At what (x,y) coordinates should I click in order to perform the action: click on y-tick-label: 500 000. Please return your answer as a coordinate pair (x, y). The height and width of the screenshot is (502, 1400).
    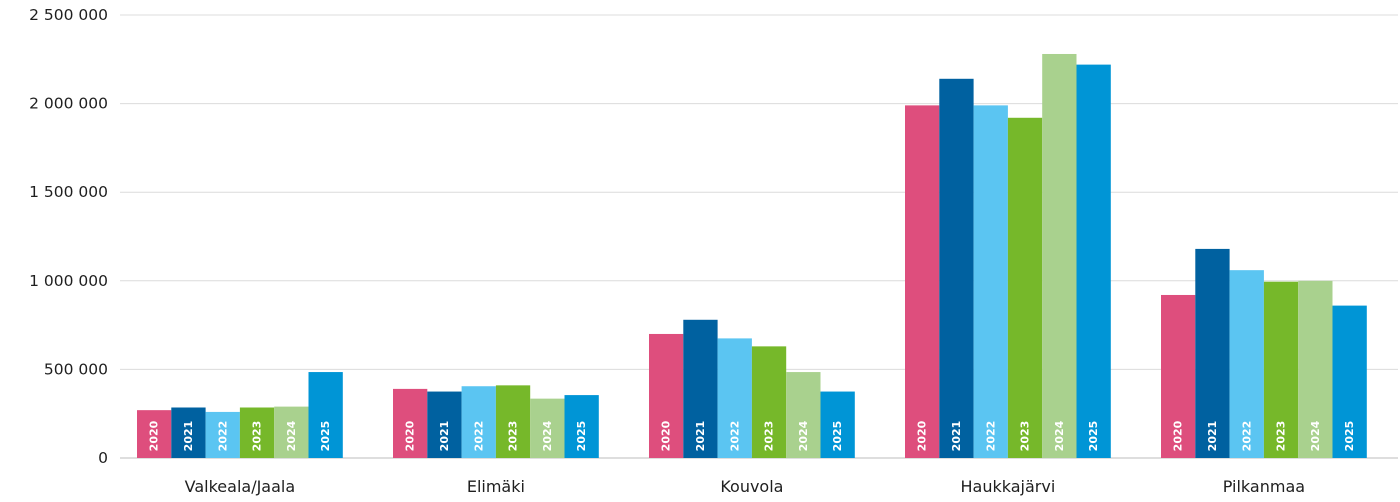
    Looking at the image, I should click on (76, 369).